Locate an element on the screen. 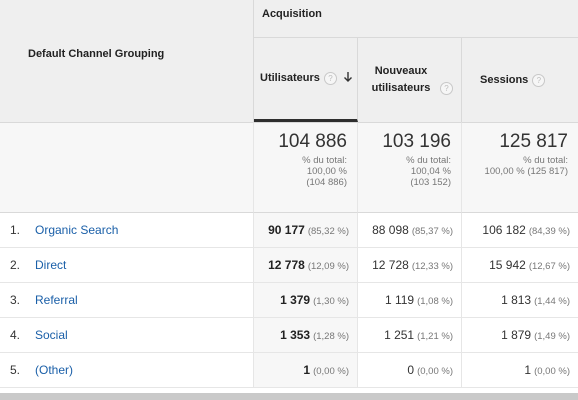  totals-users-value: 104 886 is located at coordinates (312, 141).